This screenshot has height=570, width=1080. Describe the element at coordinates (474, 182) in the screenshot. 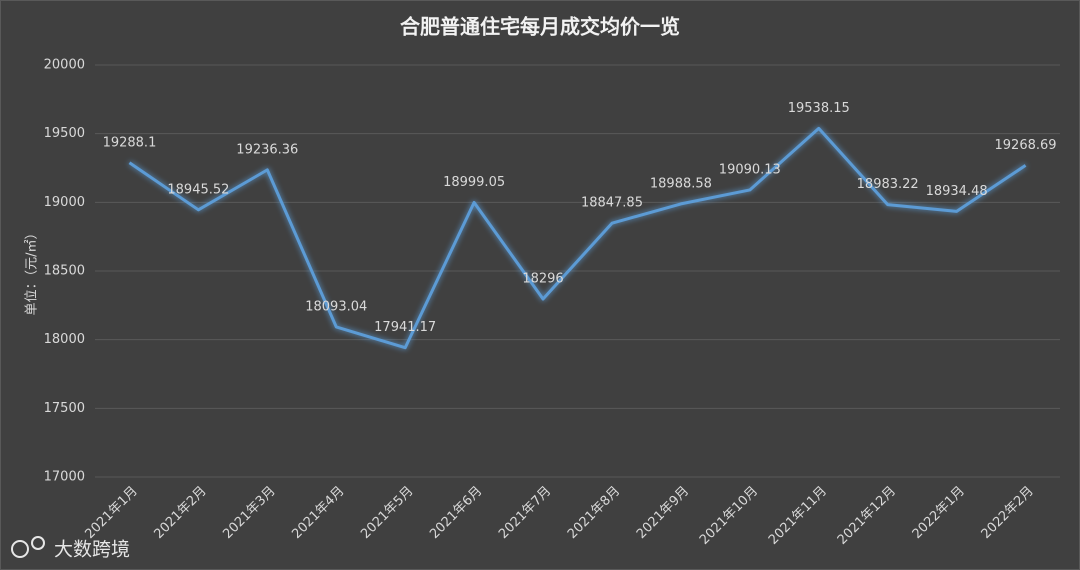

I see `data-label: 18999.05` at that location.